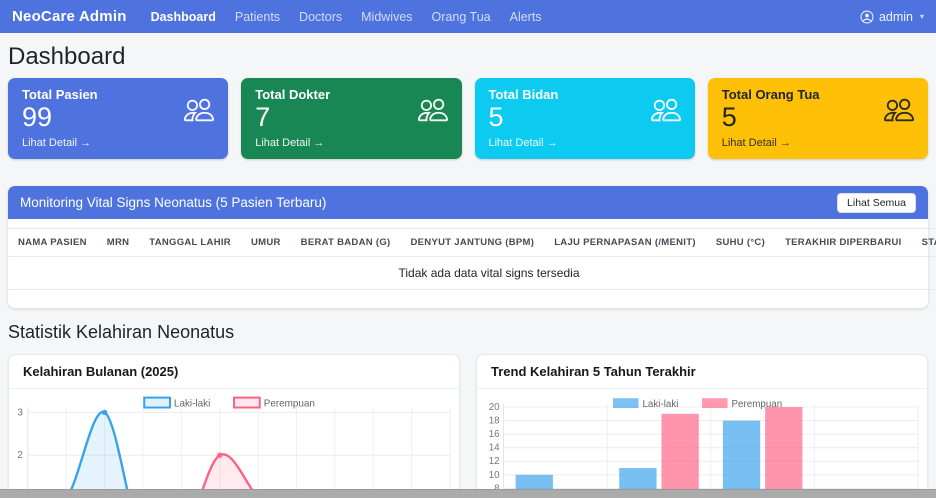  I want to click on monthly-births-chart-title: Kelahiran Bulanan (2025), so click(234, 372).